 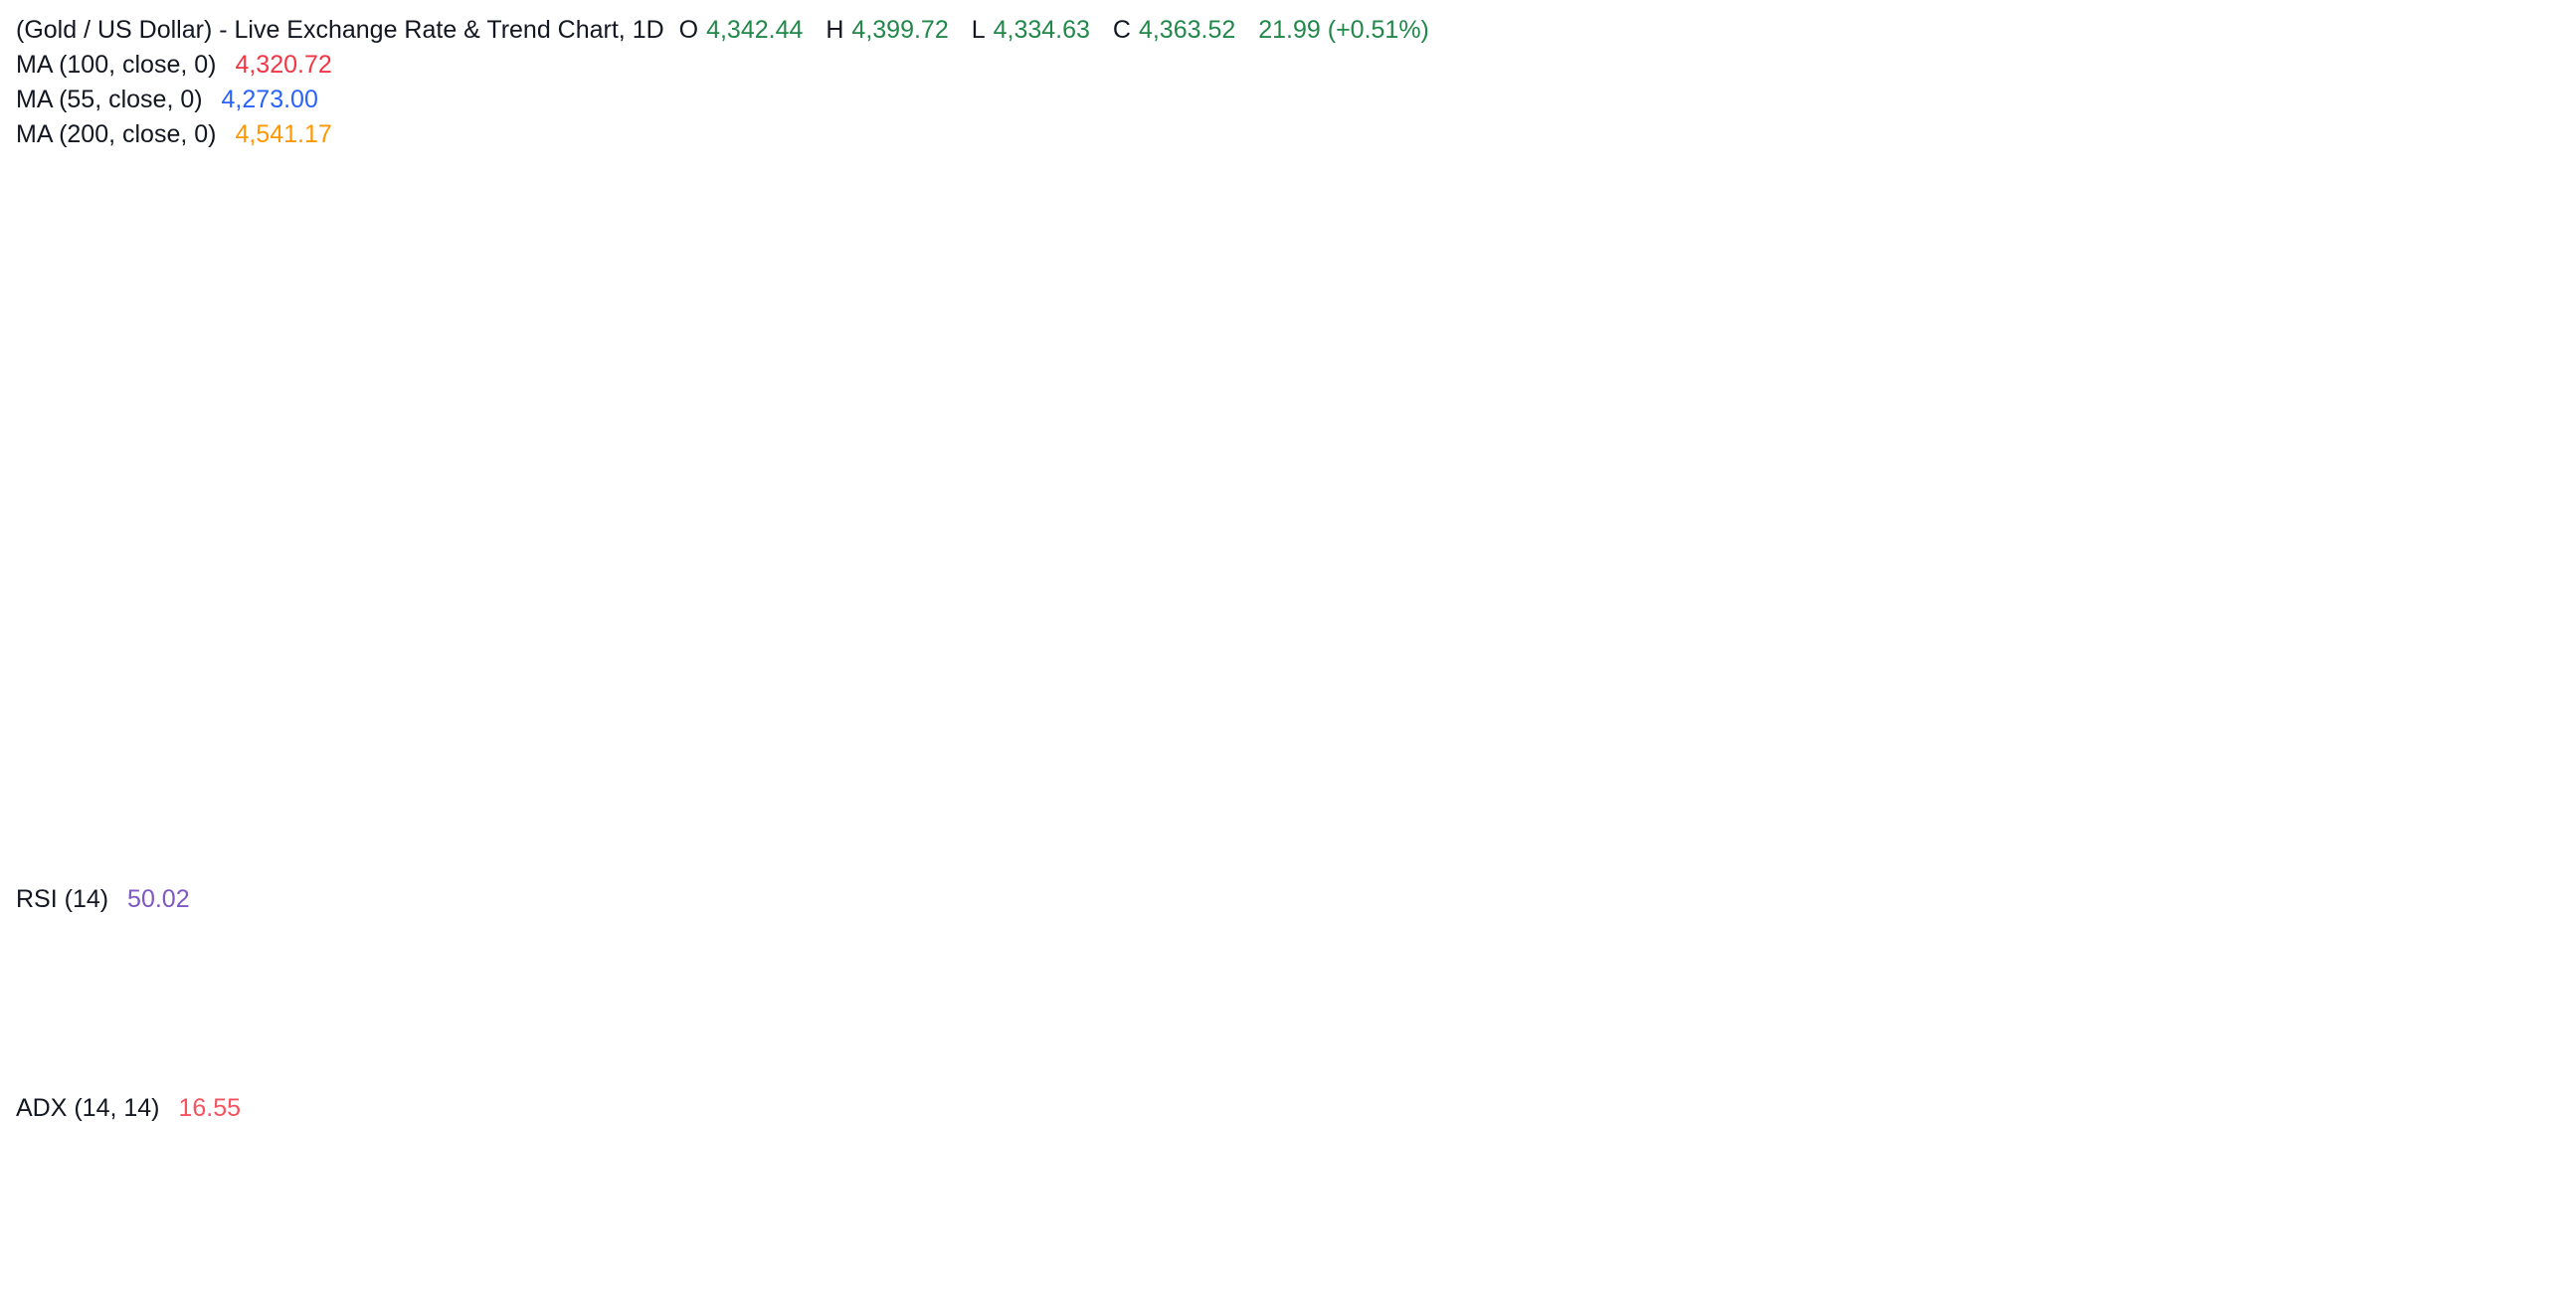 What do you see at coordinates (2481, 1212) in the screenshot?
I see `adx-value-badge-label: 16.55` at bounding box center [2481, 1212].